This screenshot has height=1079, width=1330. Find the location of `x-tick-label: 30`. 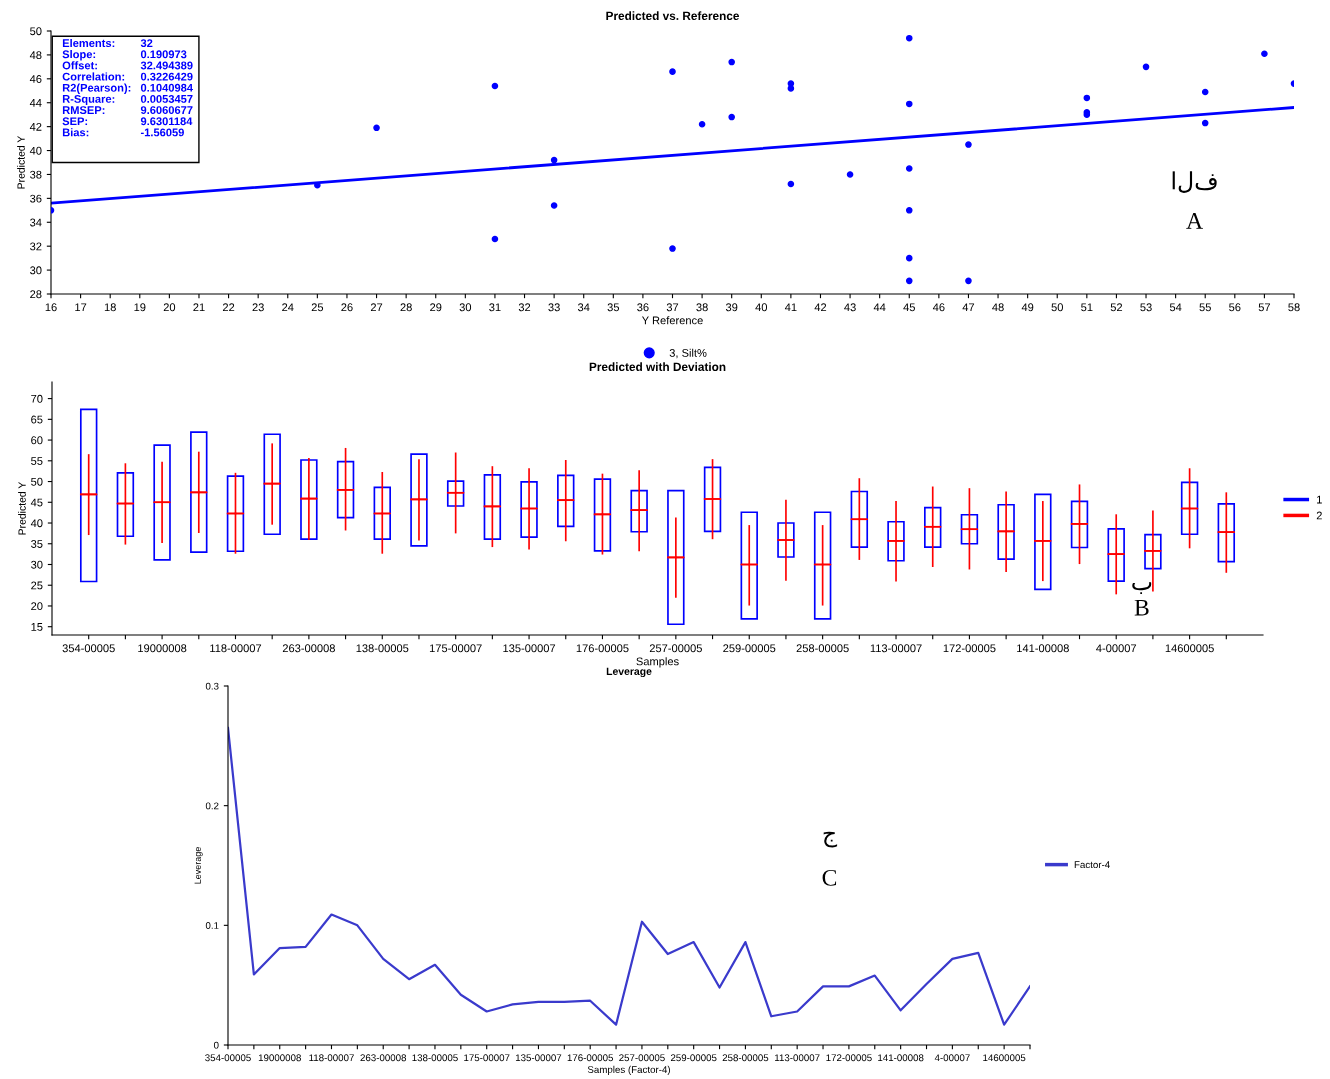

x-tick-label: 30 is located at coordinates (465, 307).